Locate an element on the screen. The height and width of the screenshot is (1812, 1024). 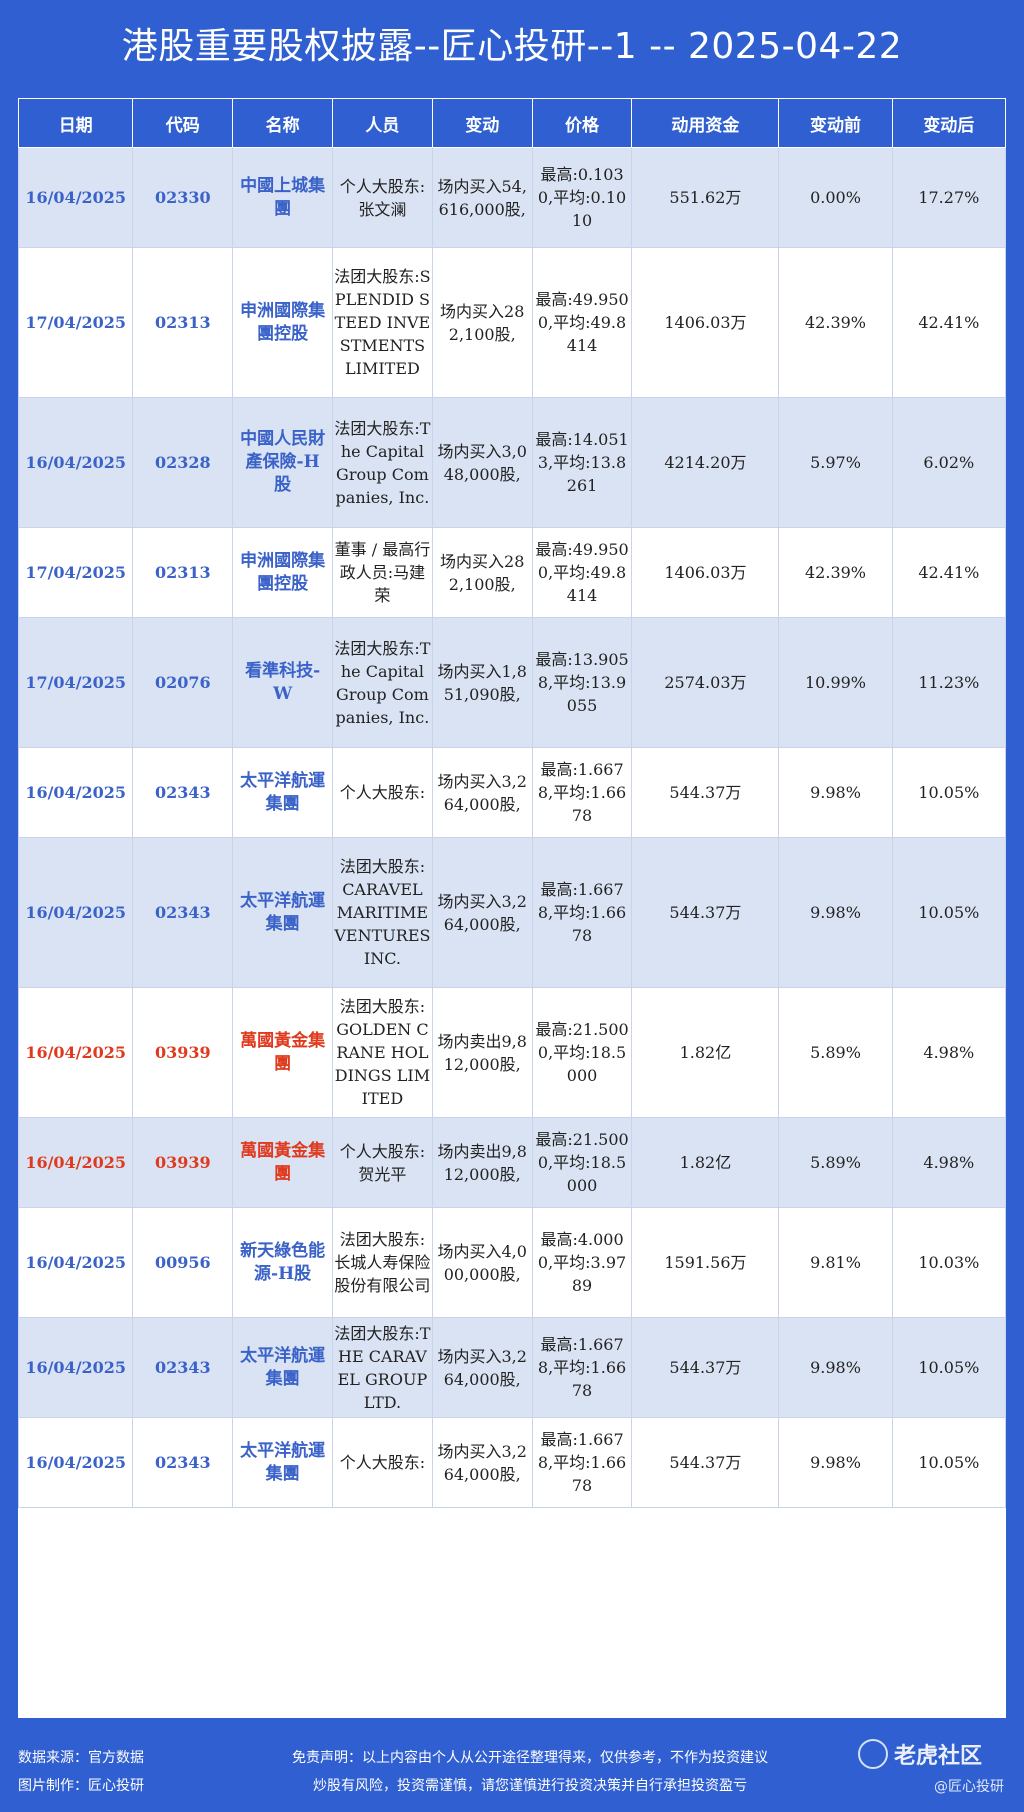
cell-person: 个人大股东:张文澜 is located at coordinates (382, 197).